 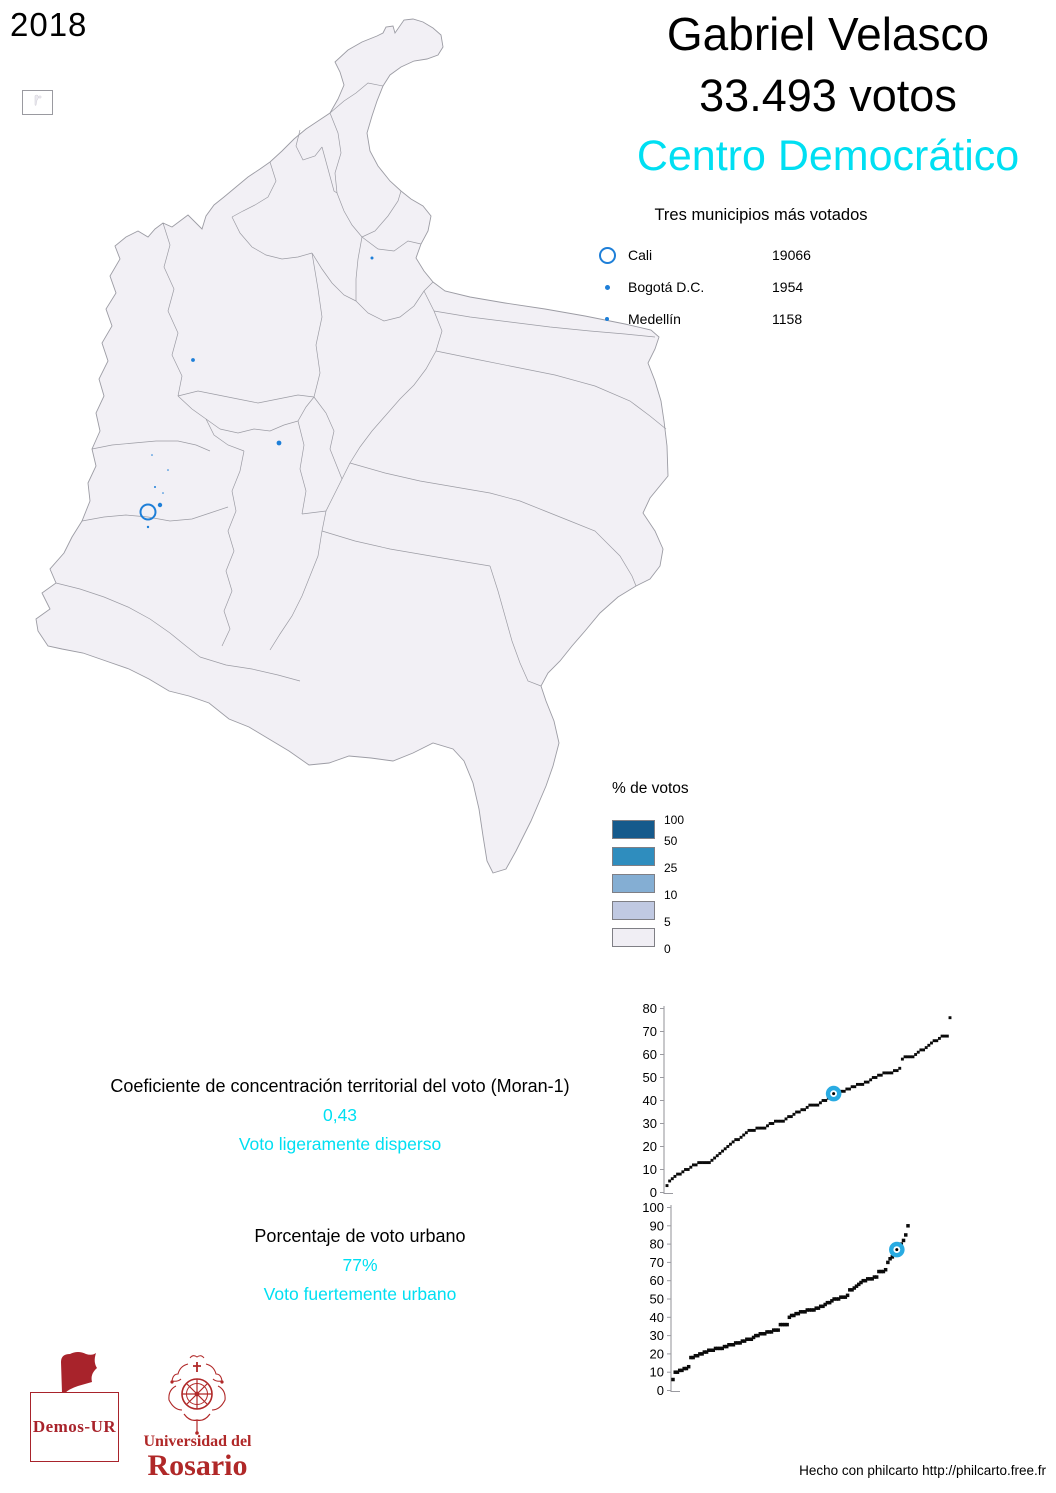 I want to click on vote-scale-label: 25, so click(x=671, y=868).